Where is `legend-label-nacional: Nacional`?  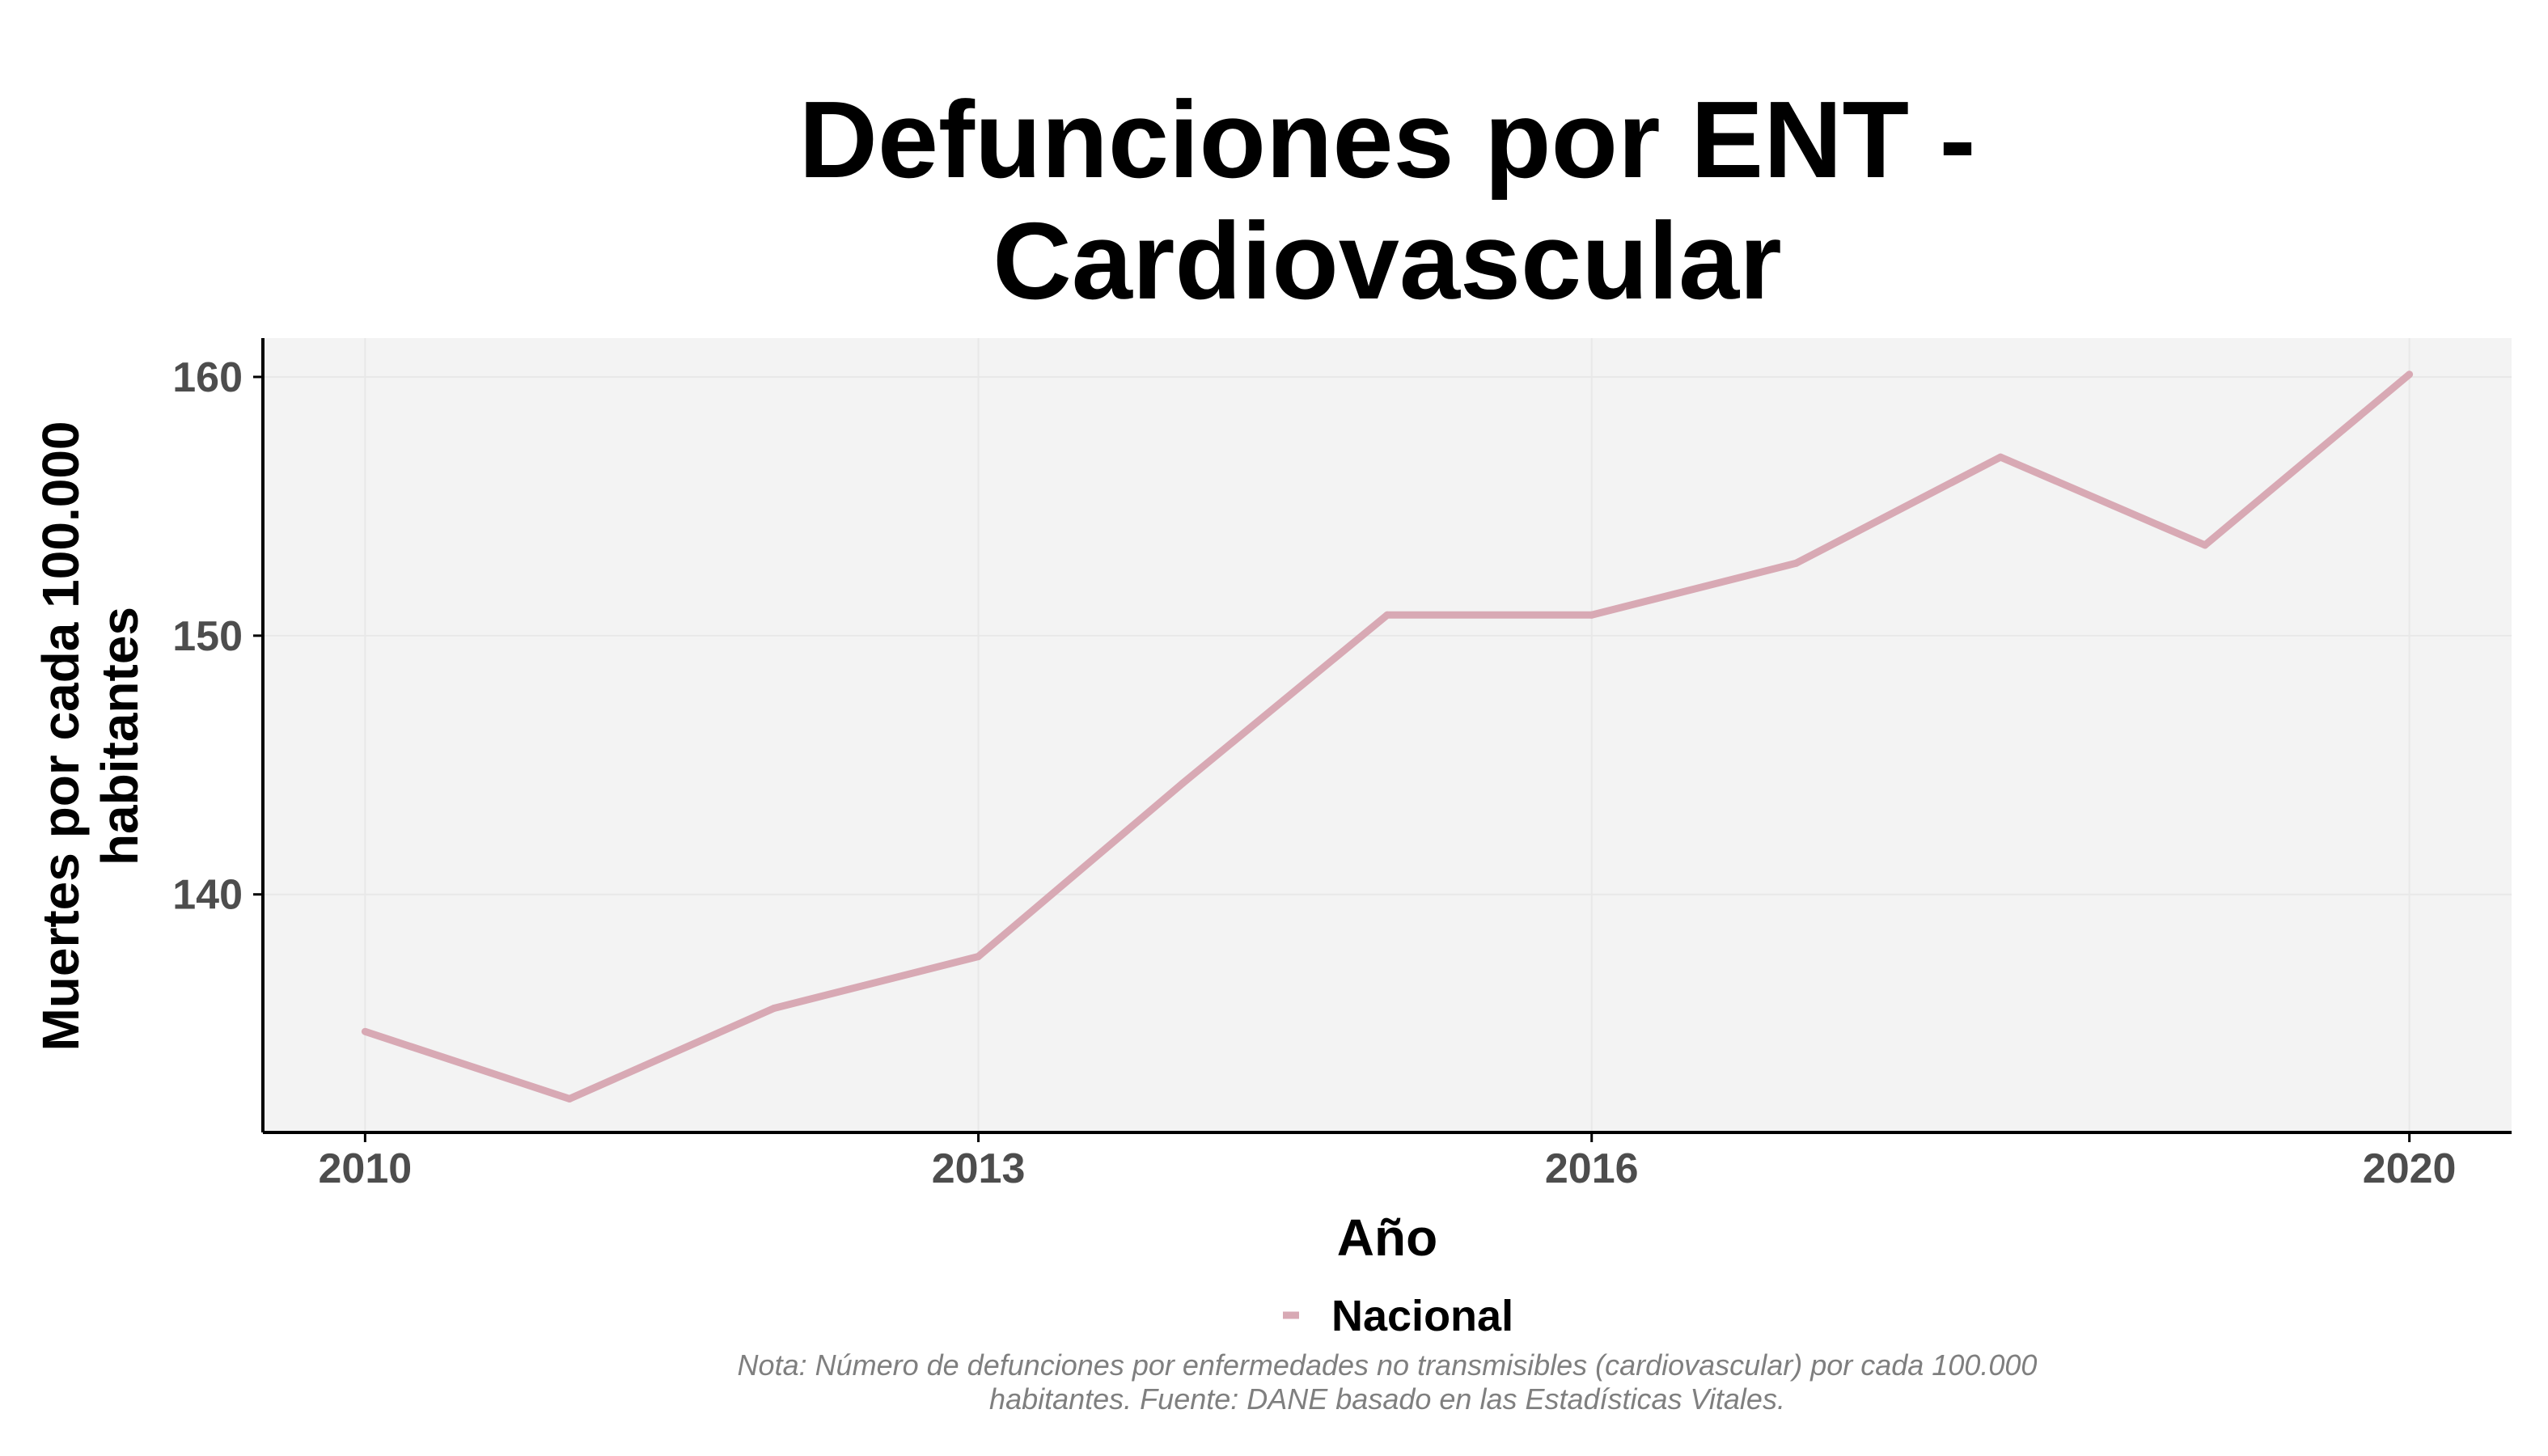
legend-label-nacional: Nacional is located at coordinates (1422, 1316).